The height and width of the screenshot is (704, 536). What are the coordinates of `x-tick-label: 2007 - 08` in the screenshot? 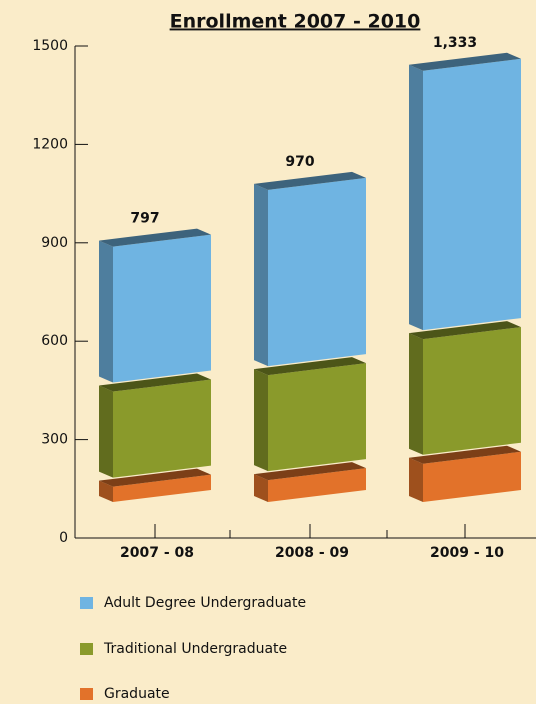 It's located at (157, 553).